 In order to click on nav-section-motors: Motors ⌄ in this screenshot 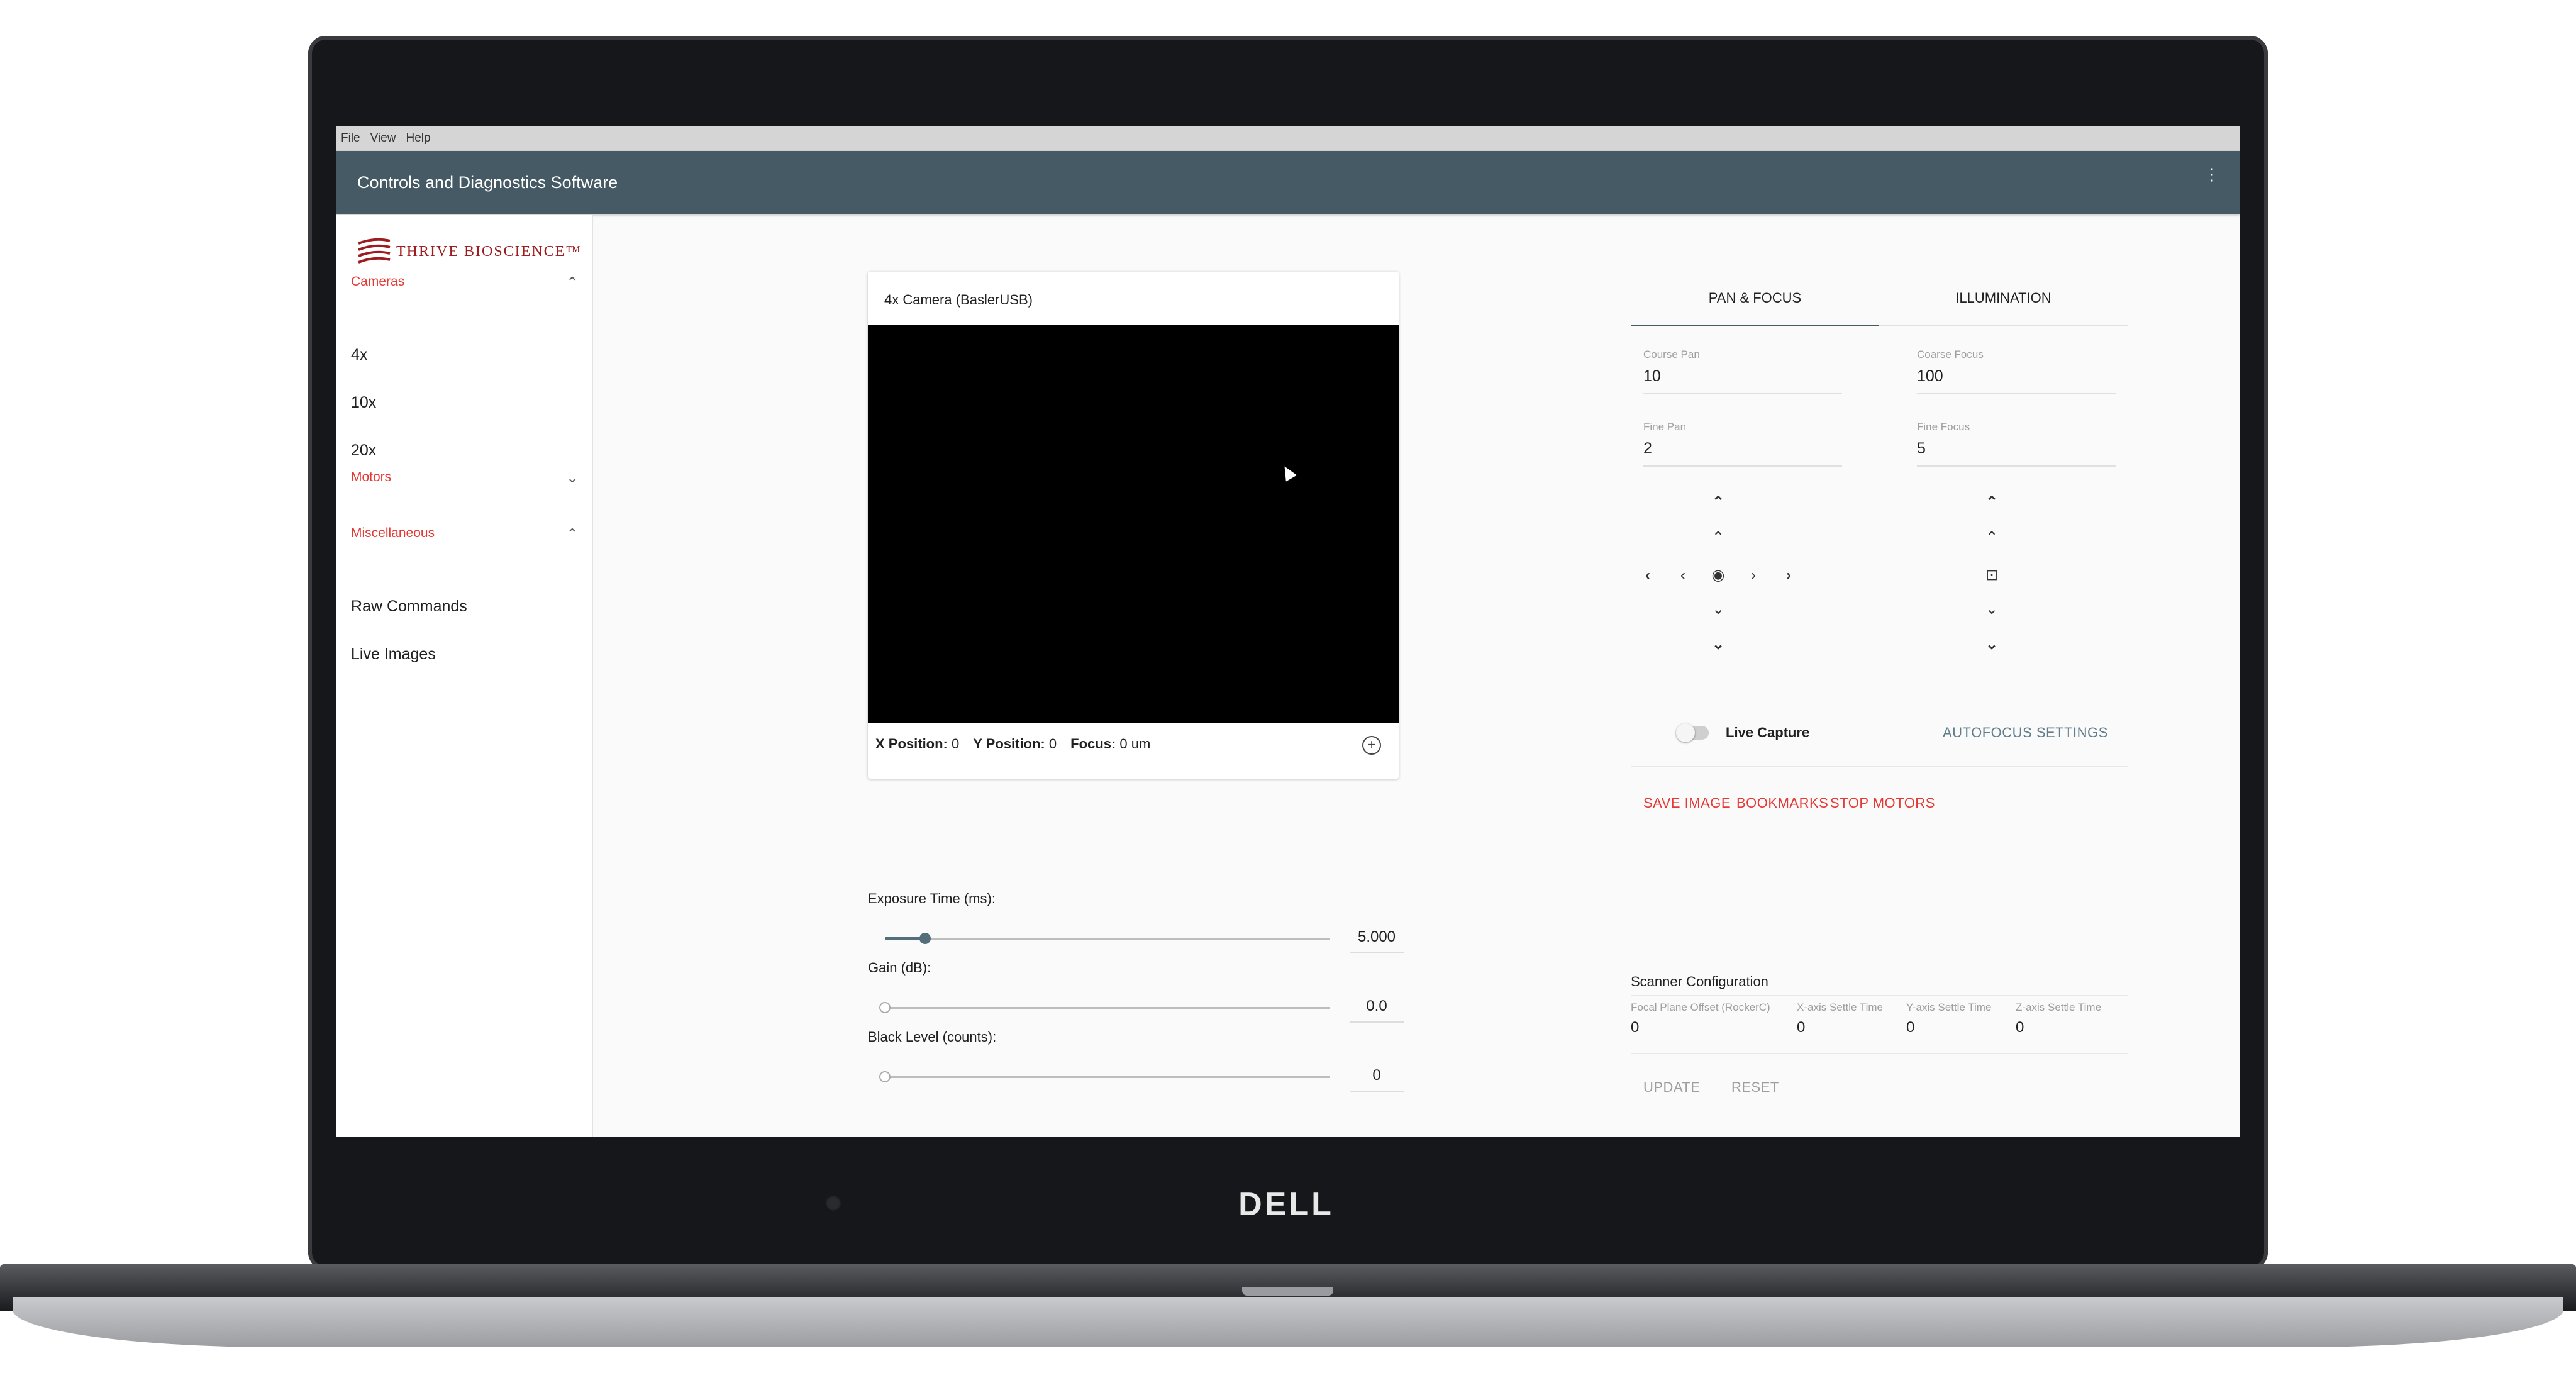, I will do `click(464, 477)`.